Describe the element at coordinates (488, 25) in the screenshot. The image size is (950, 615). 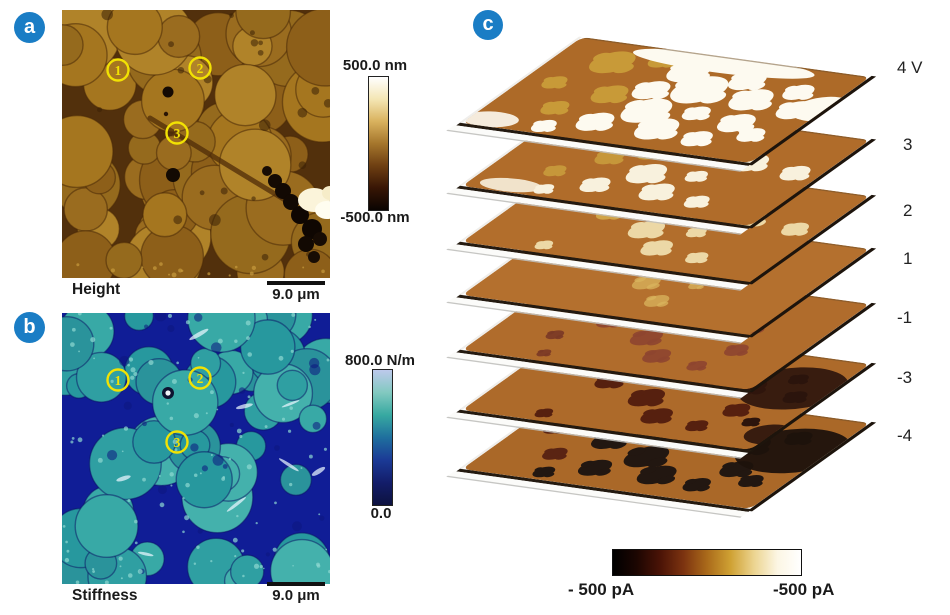
I see `panel-c-badge: c` at that location.